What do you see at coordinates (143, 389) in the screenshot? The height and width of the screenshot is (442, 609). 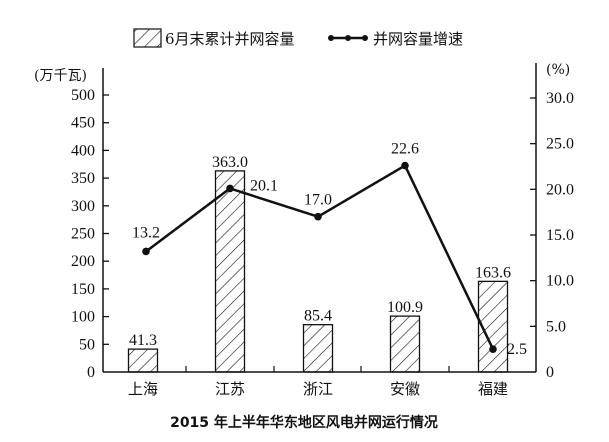 I see `category-label: 上海` at bounding box center [143, 389].